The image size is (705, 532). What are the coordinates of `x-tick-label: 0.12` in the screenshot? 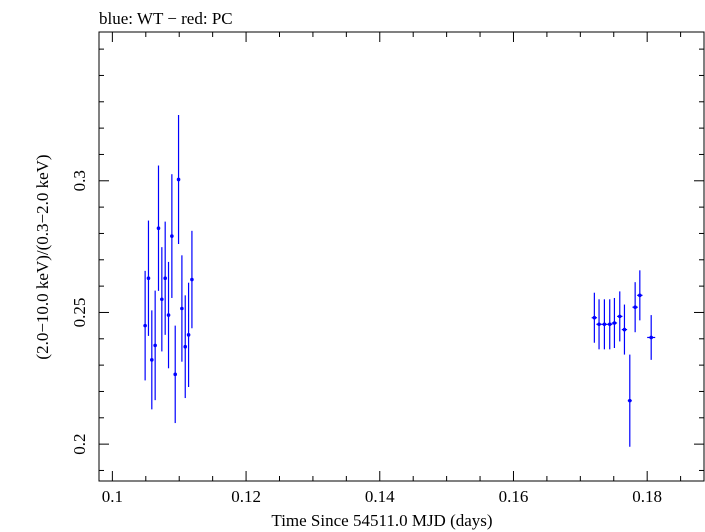 It's located at (246, 496).